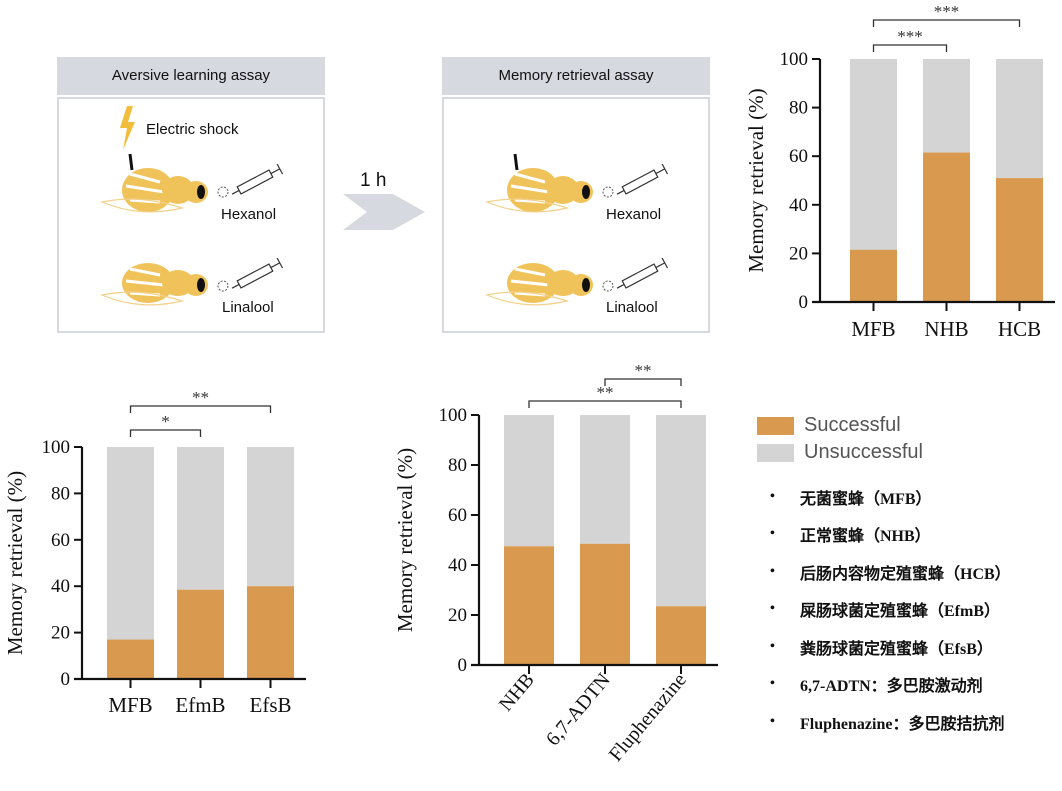 The height and width of the screenshot is (791, 1062). I want to click on x-tick-label: Fluphenazine, so click(648, 717).